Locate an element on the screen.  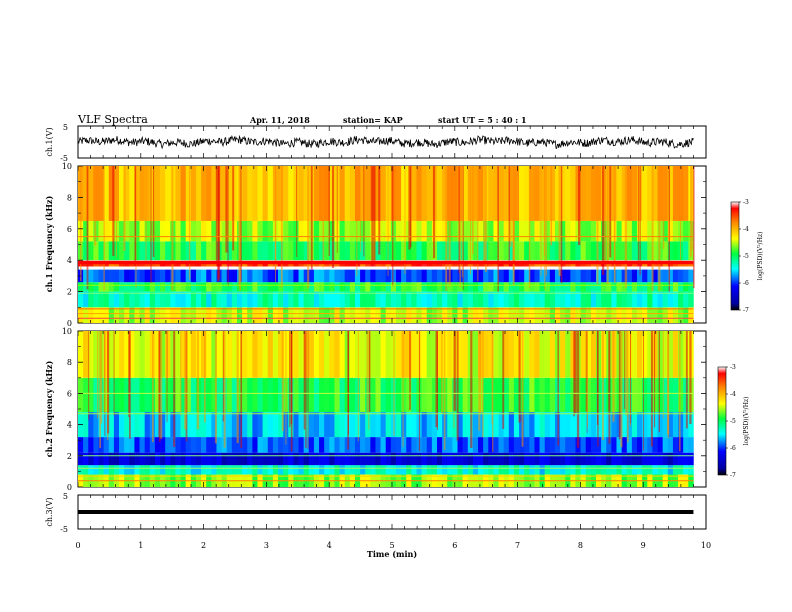
y-tick-label: 0 is located at coordinates (69, 487).